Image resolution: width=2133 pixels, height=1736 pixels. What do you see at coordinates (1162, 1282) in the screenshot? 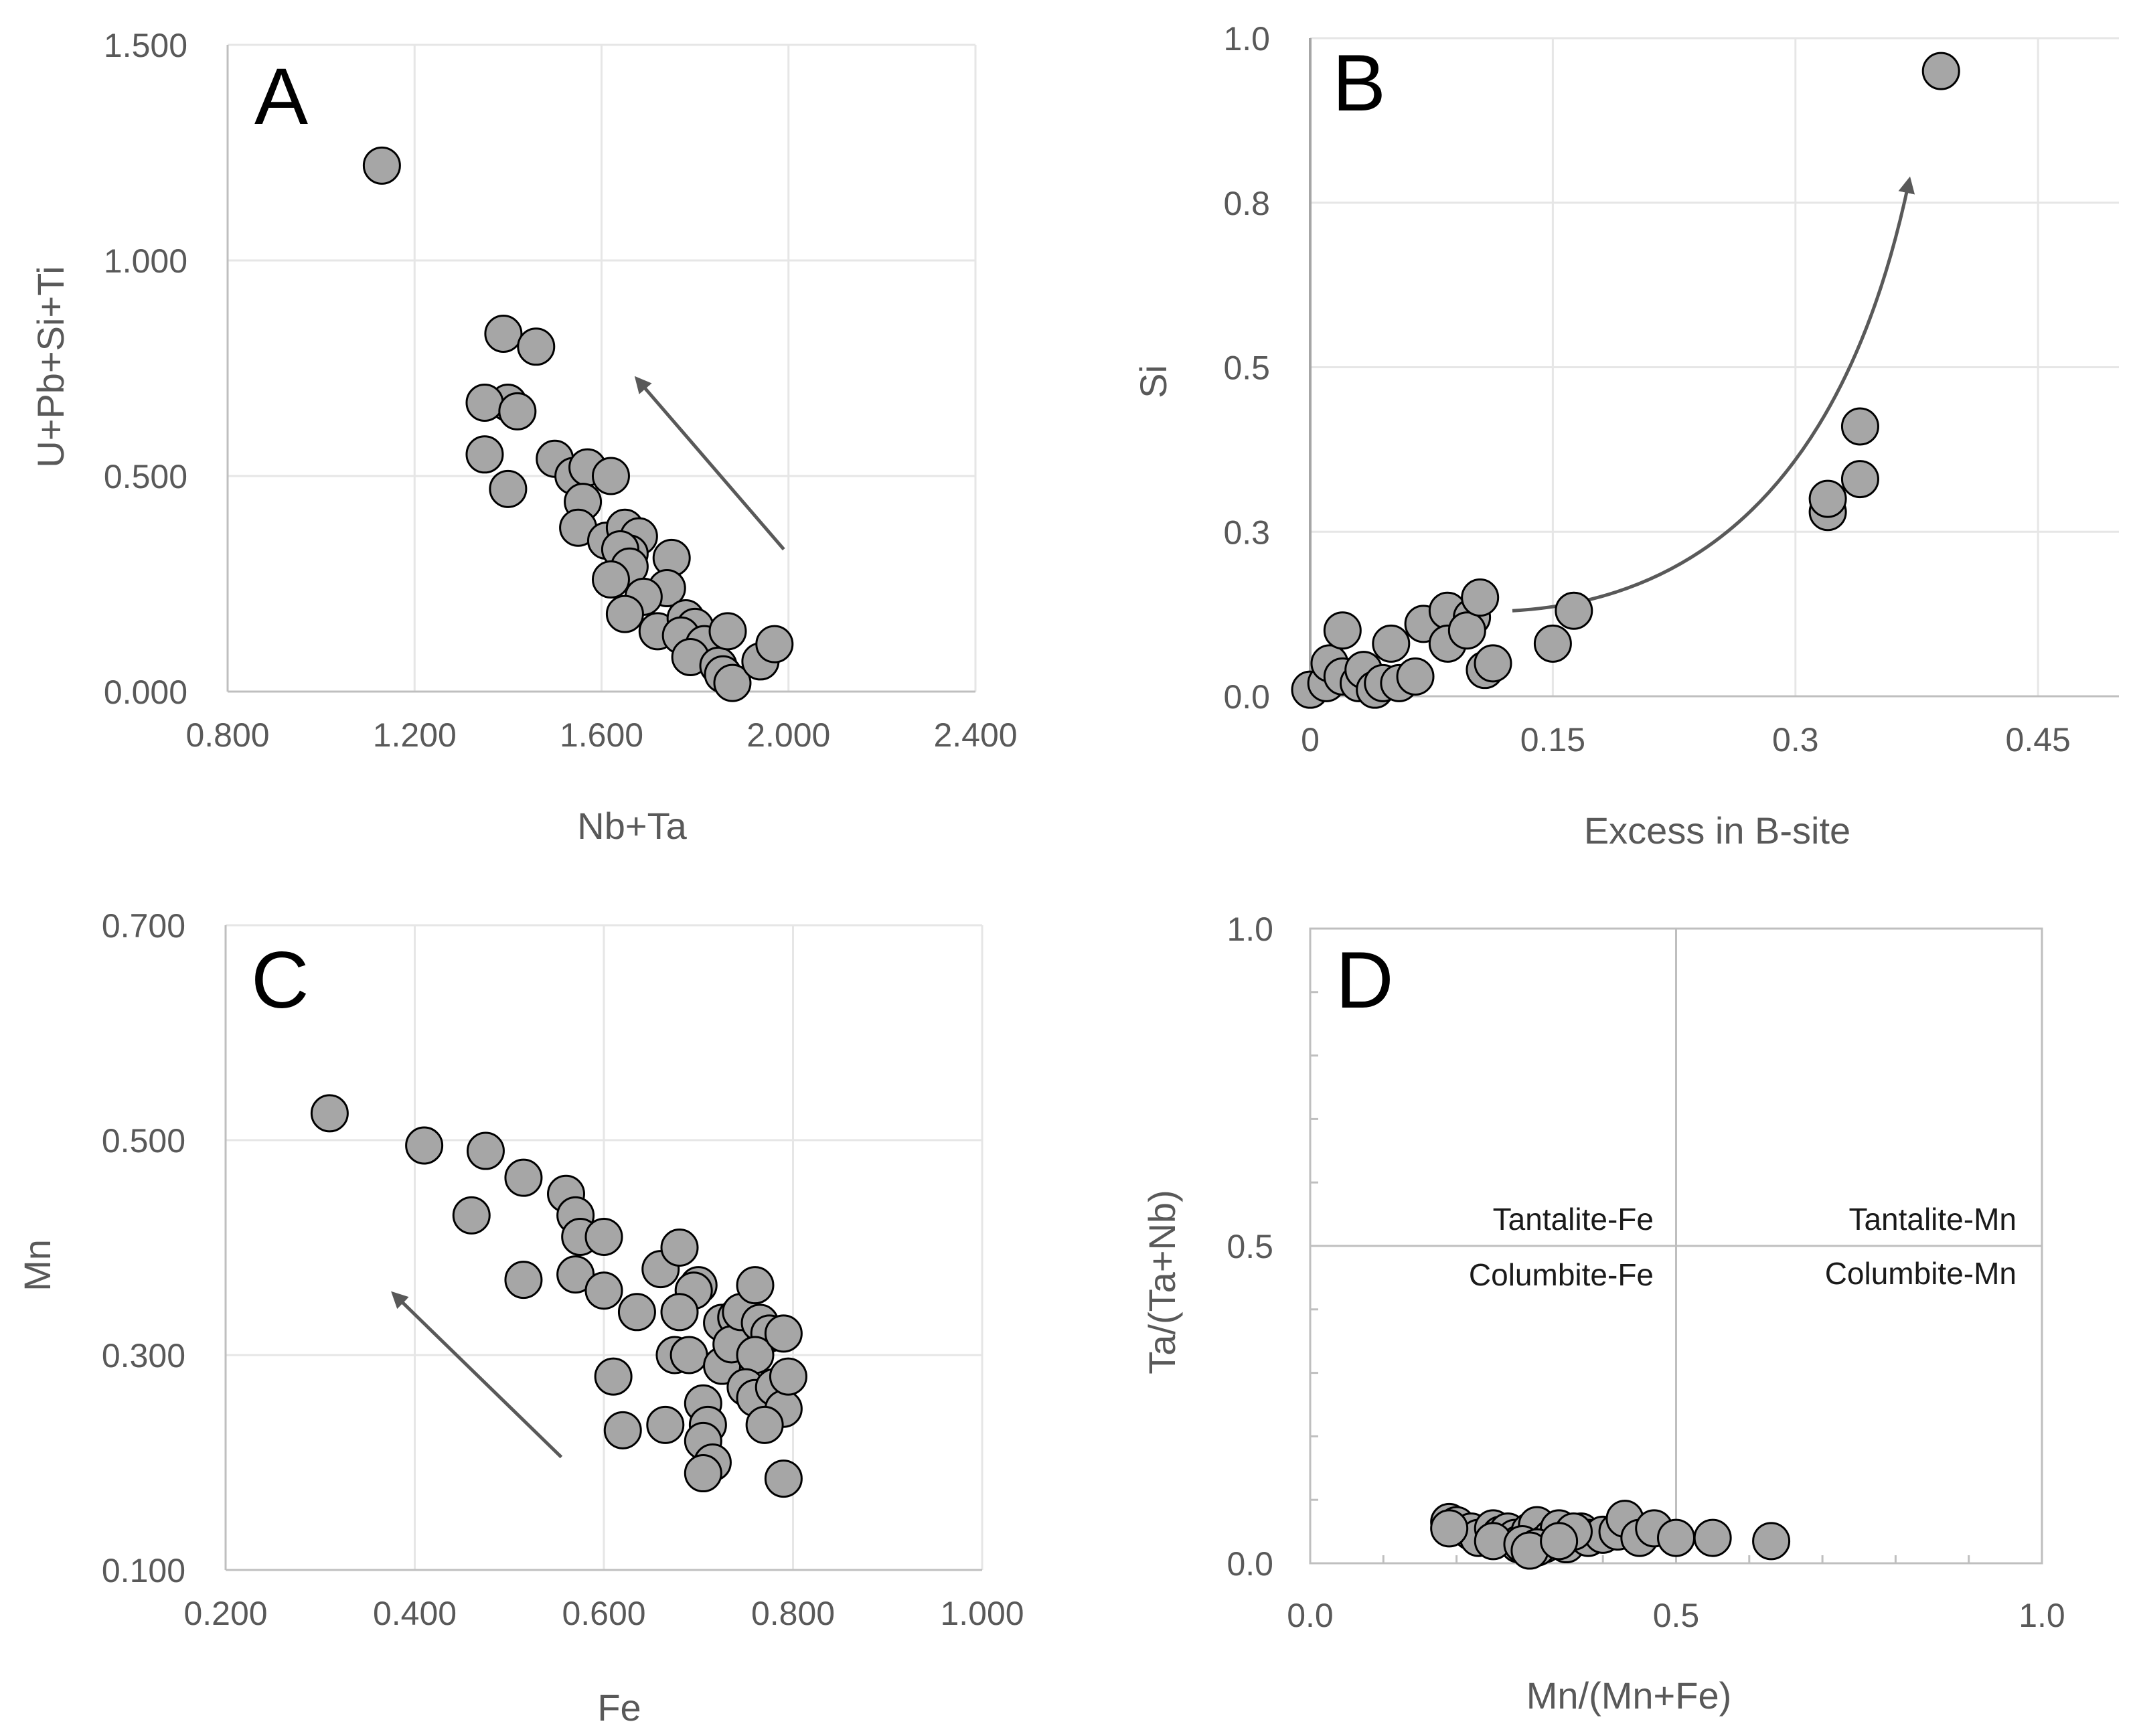
I see `panel-d-y-axis-label: Ta/(Ta+Nb)` at bounding box center [1162, 1282].